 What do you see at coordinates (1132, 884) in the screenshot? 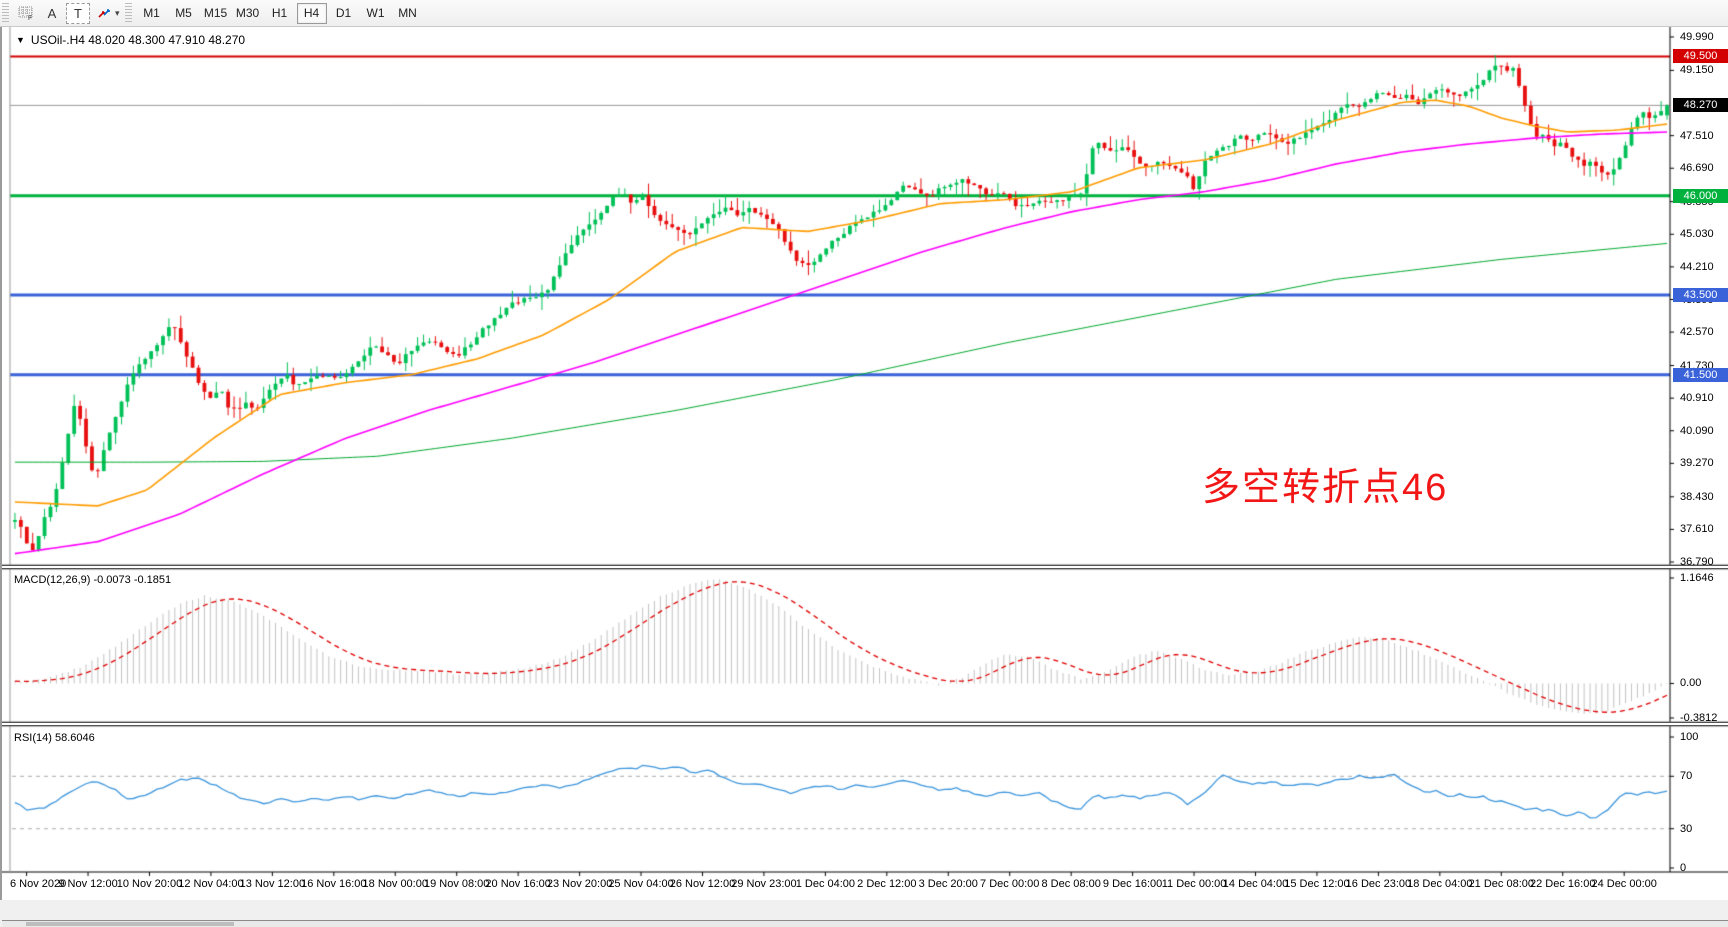
I see `date-tick-label: 9 Dec 16:00` at bounding box center [1132, 884].